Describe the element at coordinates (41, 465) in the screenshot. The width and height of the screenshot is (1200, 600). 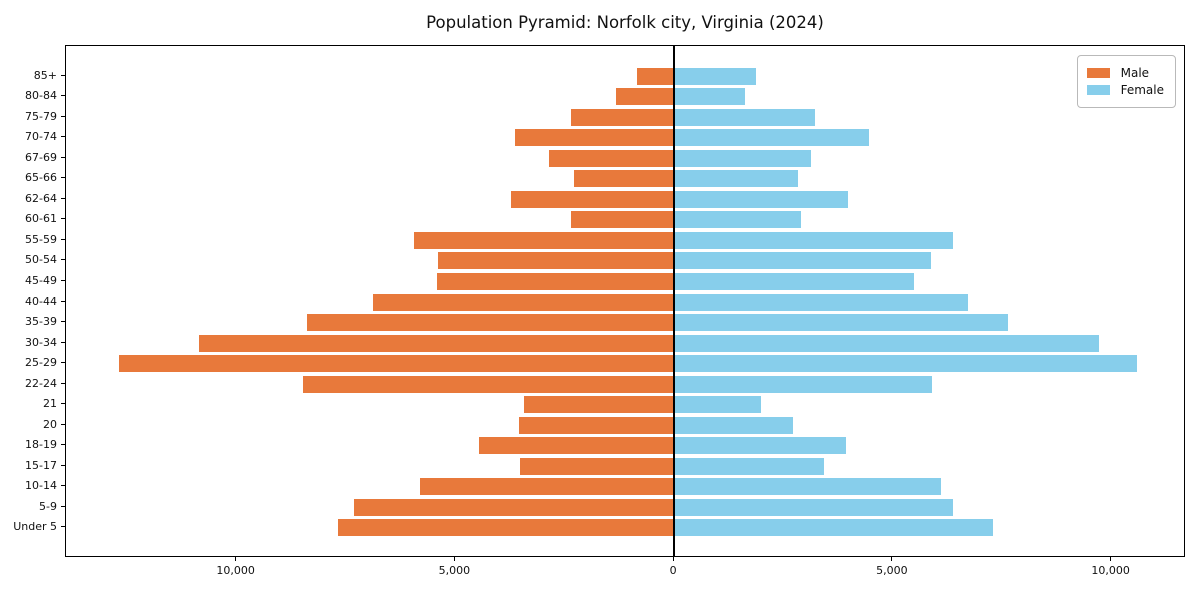
I see `y-axis-label: 15-17` at that location.